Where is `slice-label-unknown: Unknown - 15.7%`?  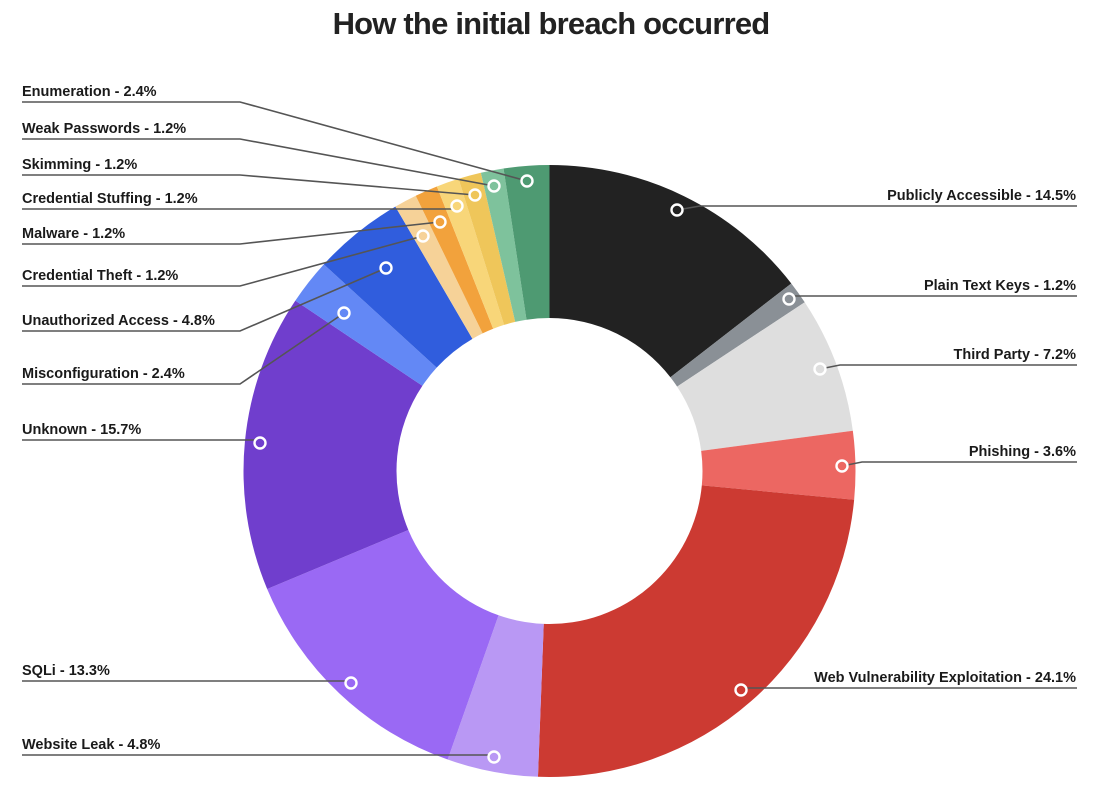 slice-label-unknown: Unknown - 15.7% is located at coordinates (81, 430).